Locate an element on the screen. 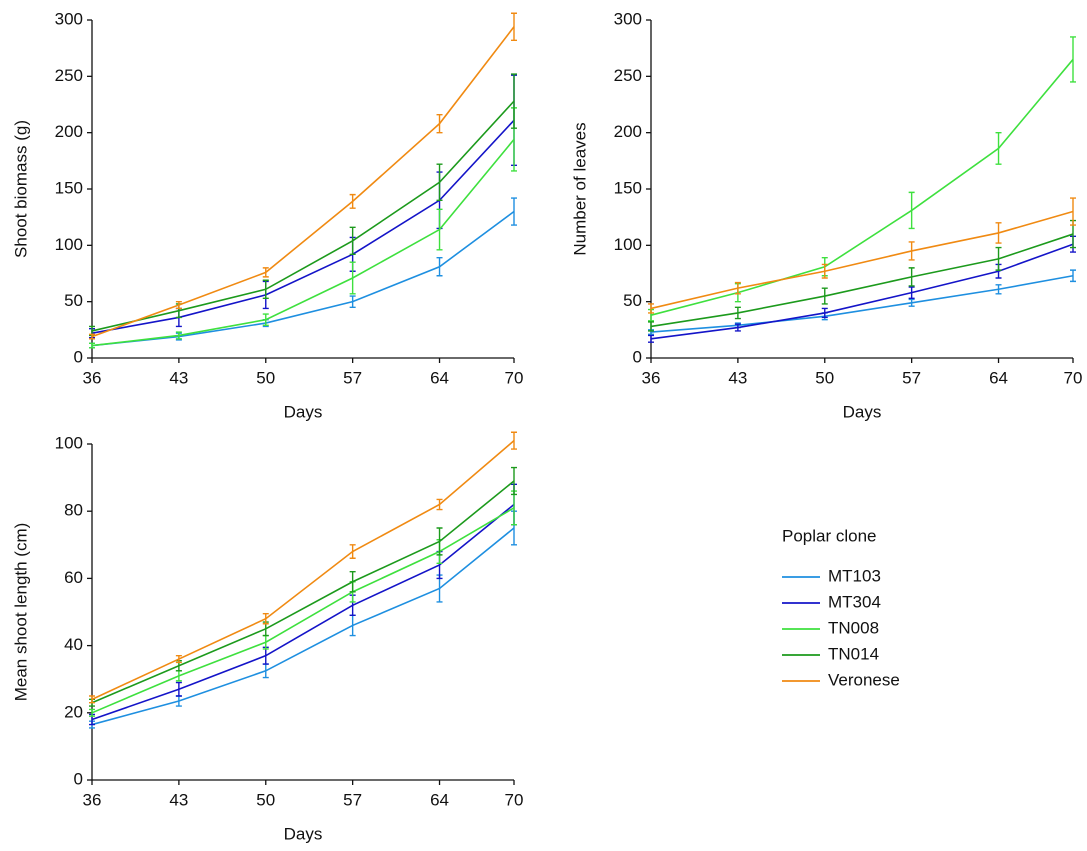 Image resolution: width=1087 pixels, height=851 pixels. legend-label: TN008 is located at coordinates (853, 627).